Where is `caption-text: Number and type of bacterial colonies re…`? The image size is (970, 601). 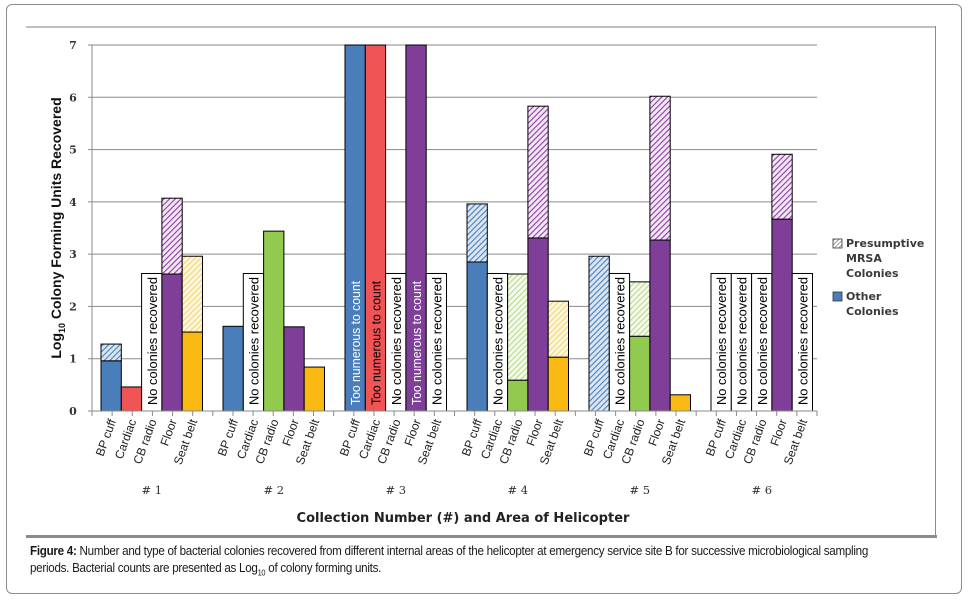 caption-text: Number and type of bacterial colonies re… is located at coordinates (449, 559).